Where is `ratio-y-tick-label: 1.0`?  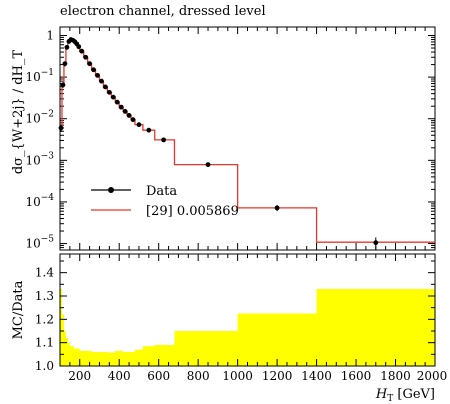 ratio-y-tick-label: 1.0 is located at coordinates (44, 366).